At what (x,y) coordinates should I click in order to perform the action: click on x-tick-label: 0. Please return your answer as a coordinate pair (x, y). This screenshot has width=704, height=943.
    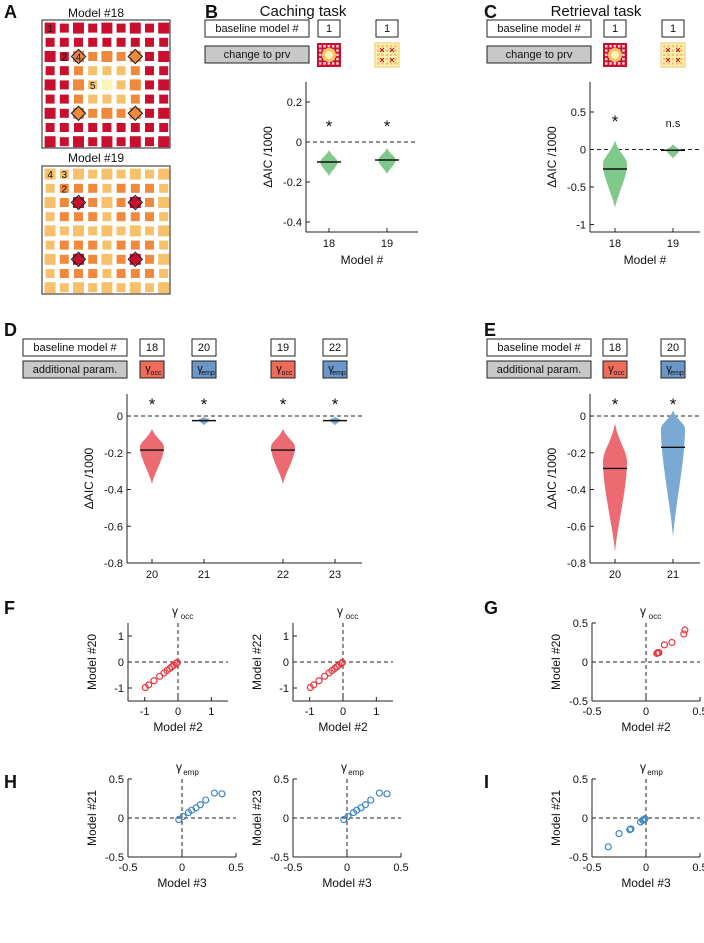
    Looking at the image, I should click on (646, 712).